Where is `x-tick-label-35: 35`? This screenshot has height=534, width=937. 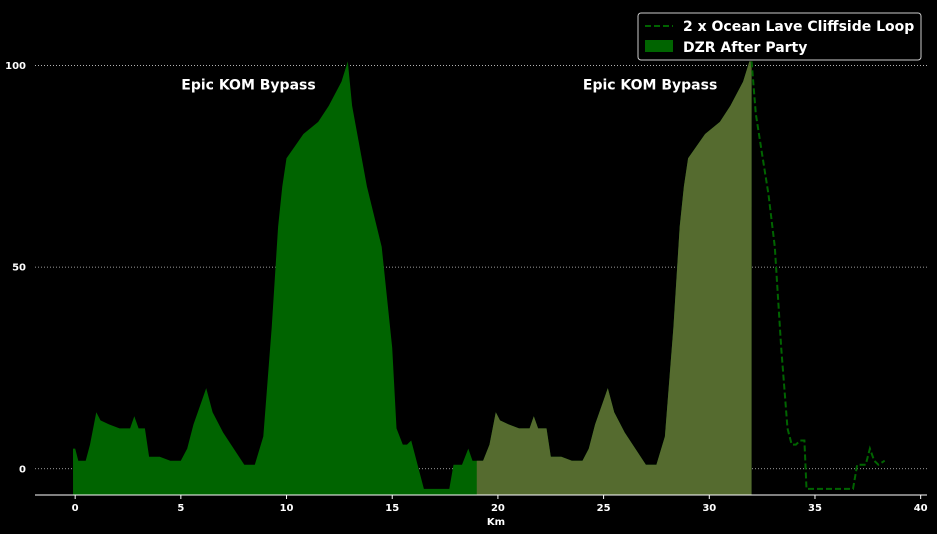
x-tick-label-35: 35 is located at coordinates (815, 508).